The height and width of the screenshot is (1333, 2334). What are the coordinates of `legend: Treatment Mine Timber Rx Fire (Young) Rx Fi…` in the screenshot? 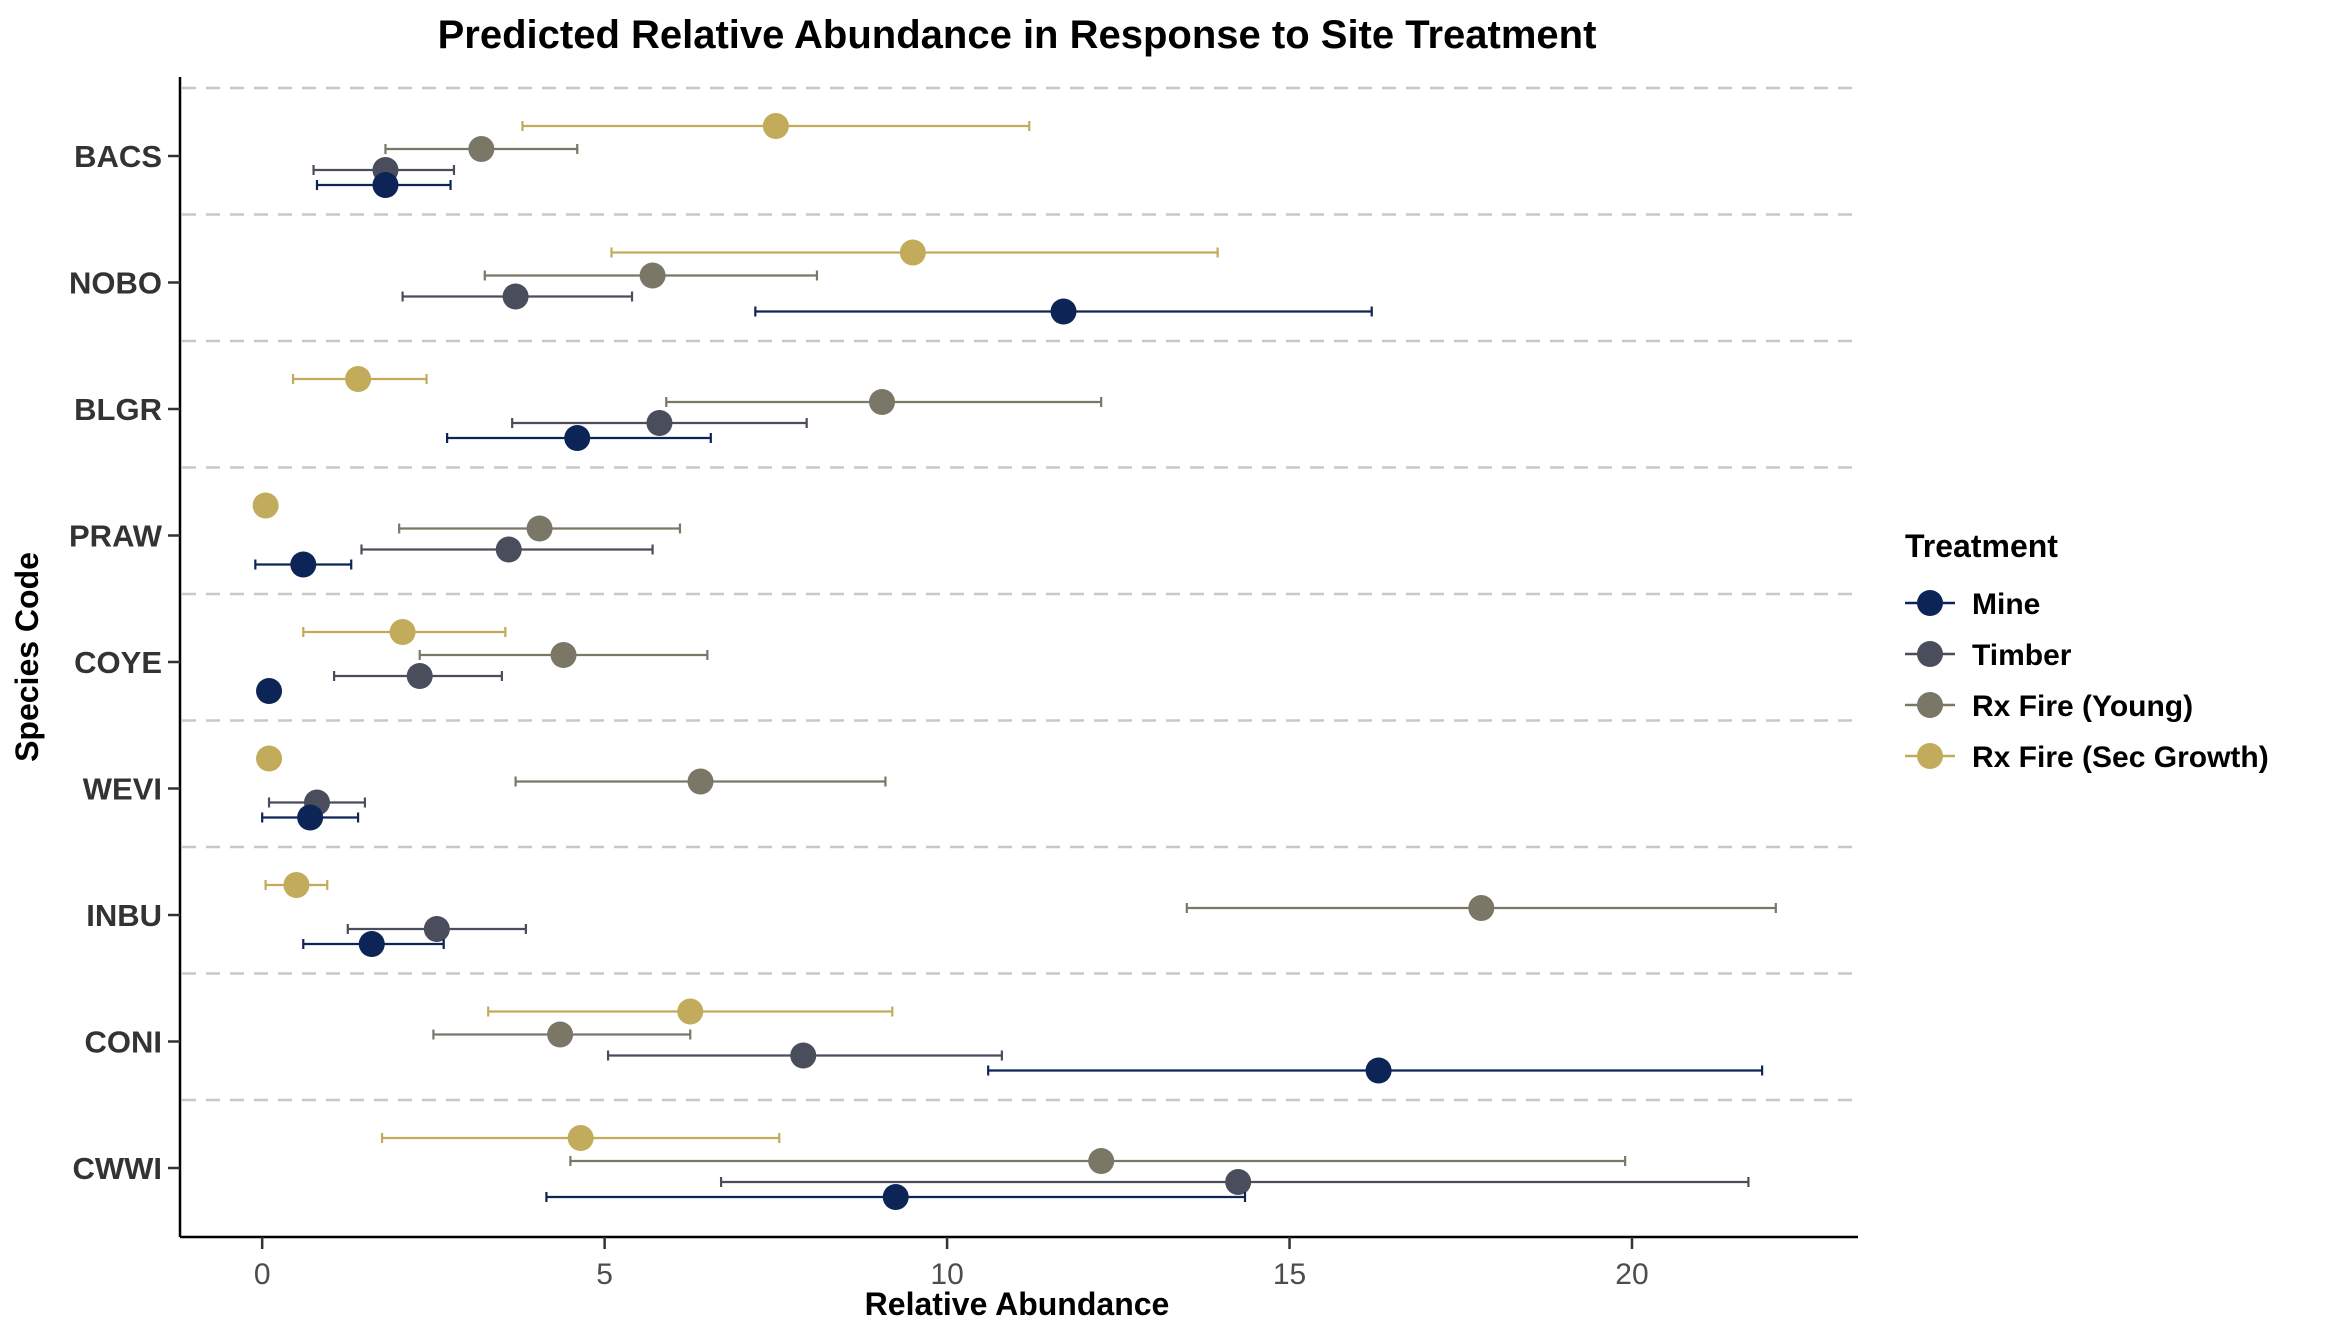 It's located at (2087, 651).